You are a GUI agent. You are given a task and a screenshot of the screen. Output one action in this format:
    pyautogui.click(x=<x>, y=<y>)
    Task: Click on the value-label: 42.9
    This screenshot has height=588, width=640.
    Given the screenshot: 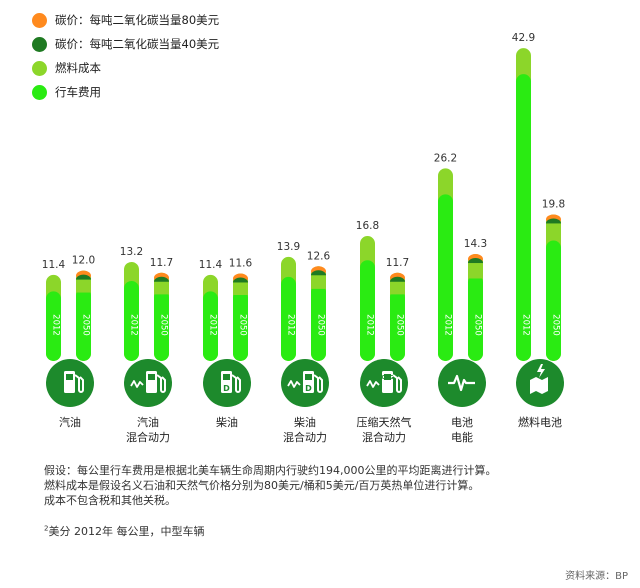 What is the action you would take?
    pyautogui.click(x=523, y=38)
    